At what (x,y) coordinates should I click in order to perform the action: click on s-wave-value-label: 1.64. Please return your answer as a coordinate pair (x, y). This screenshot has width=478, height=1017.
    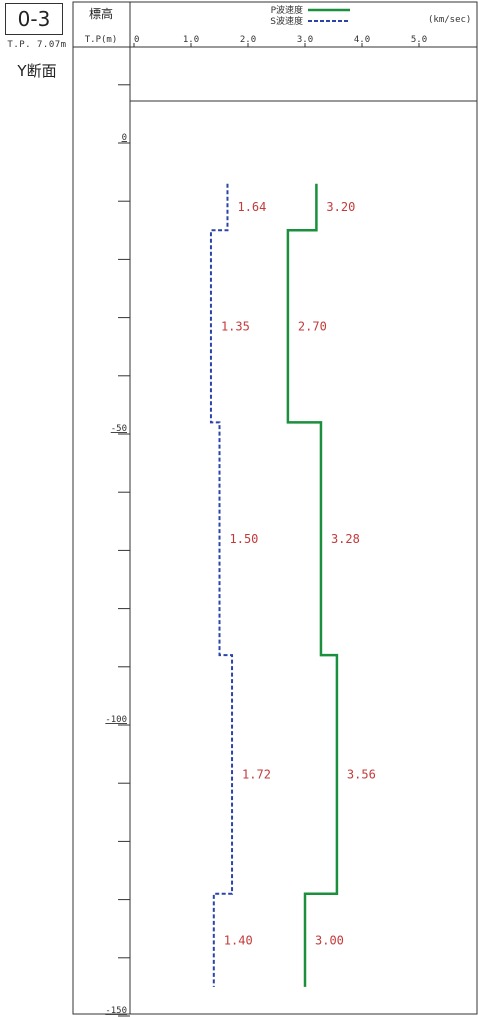
    Looking at the image, I should click on (251, 207).